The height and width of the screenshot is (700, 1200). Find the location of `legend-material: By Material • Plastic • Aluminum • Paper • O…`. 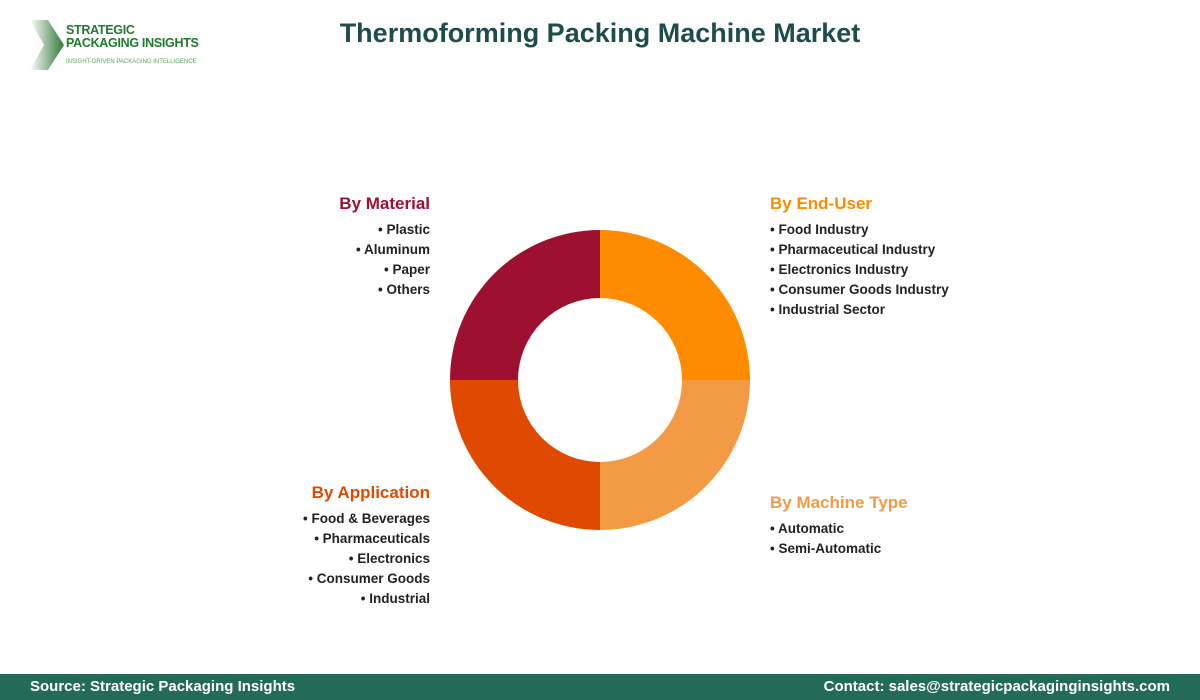

legend-material: By Material • Plastic • Aluminum • Paper • O… is located at coordinates (384, 247).